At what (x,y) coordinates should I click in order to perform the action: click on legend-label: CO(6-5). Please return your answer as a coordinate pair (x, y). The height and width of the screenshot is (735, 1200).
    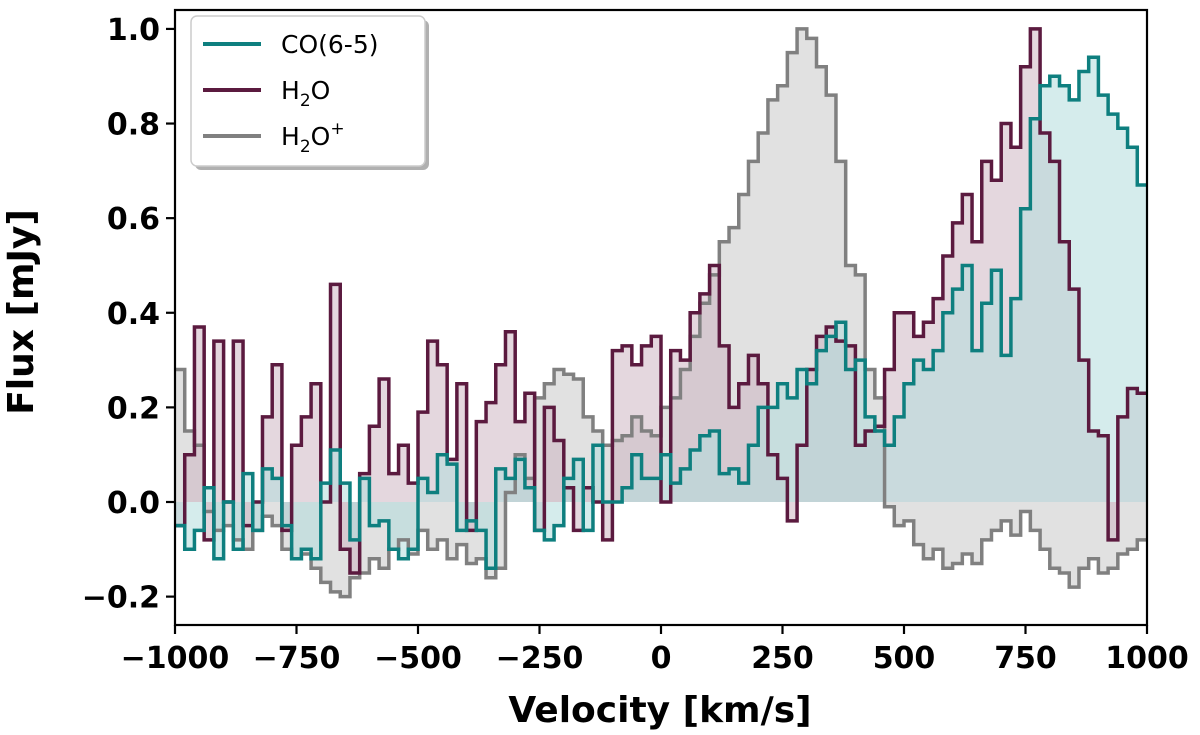
    Looking at the image, I should click on (329, 44).